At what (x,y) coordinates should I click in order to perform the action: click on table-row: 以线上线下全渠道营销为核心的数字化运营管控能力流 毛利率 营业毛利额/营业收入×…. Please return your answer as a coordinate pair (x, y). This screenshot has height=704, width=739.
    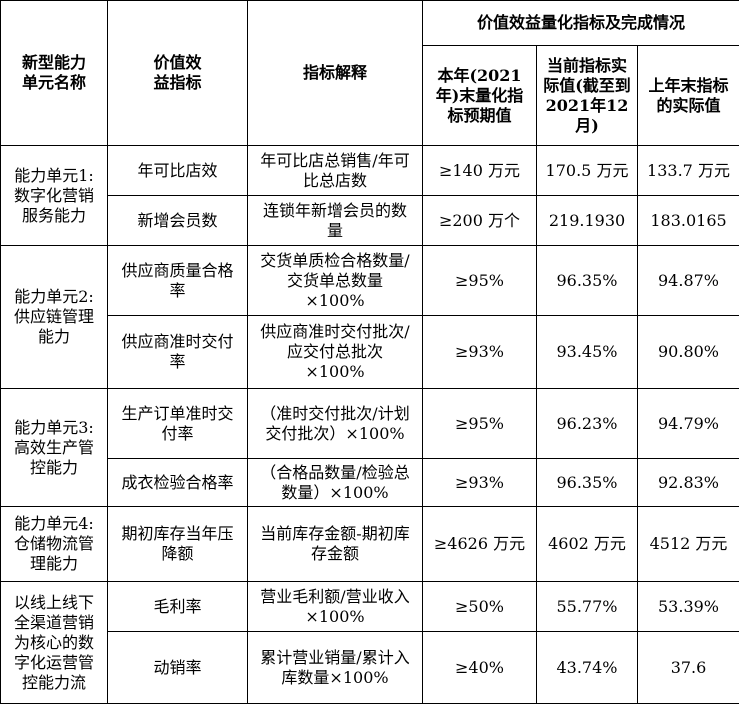
    Looking at the image, I should click on (370, 607).